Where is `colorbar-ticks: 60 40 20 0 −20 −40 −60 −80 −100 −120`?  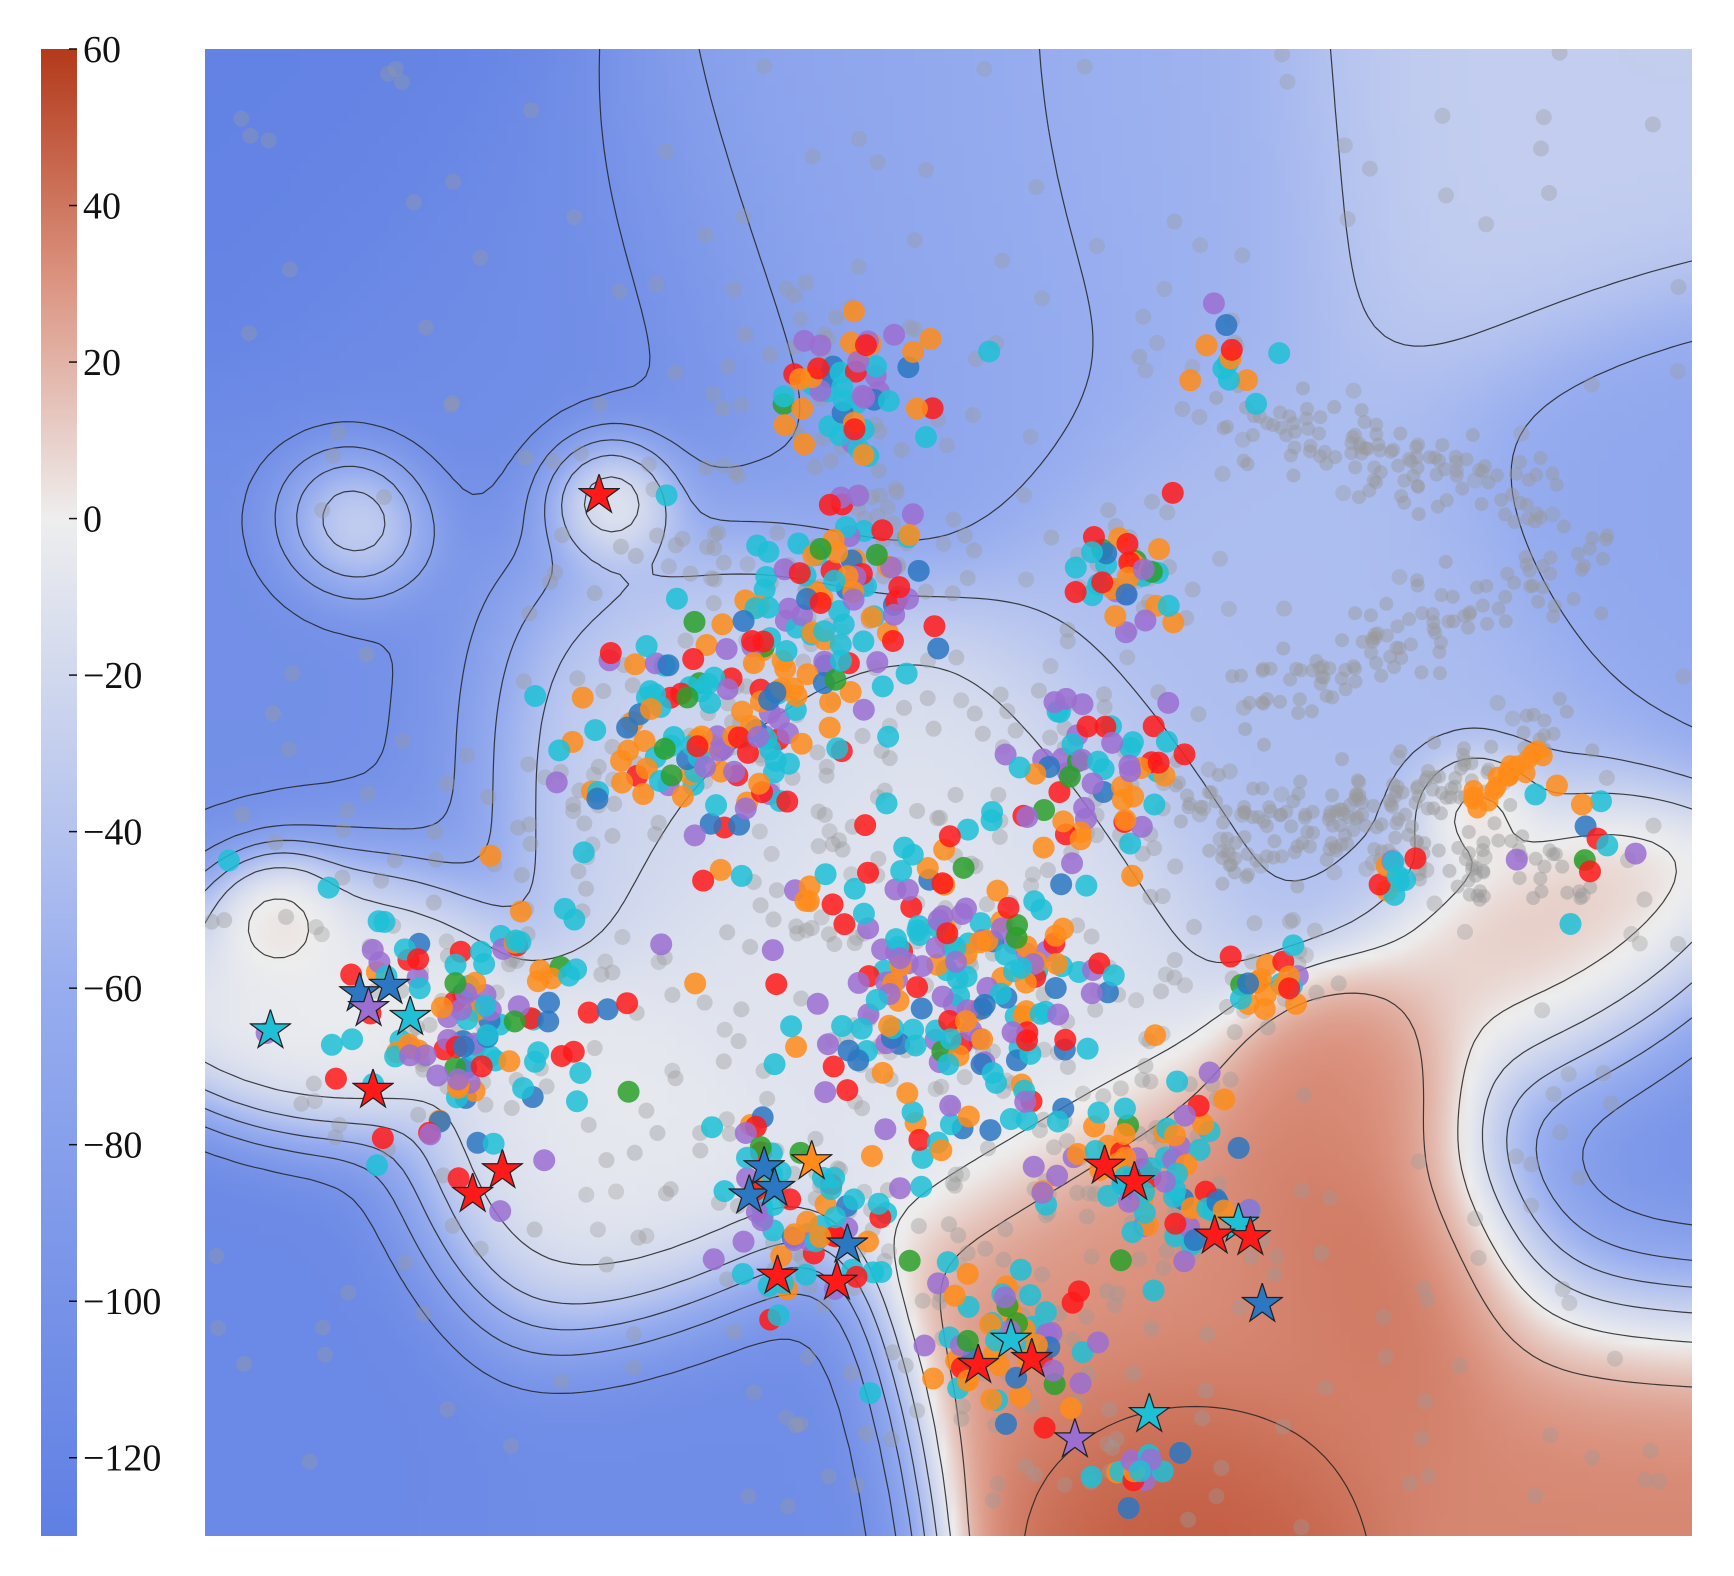
colorbar-ticks: 60 40 20 0 −20 −40 −60 −80 −100 −120 is located at coordinates (115, 754).